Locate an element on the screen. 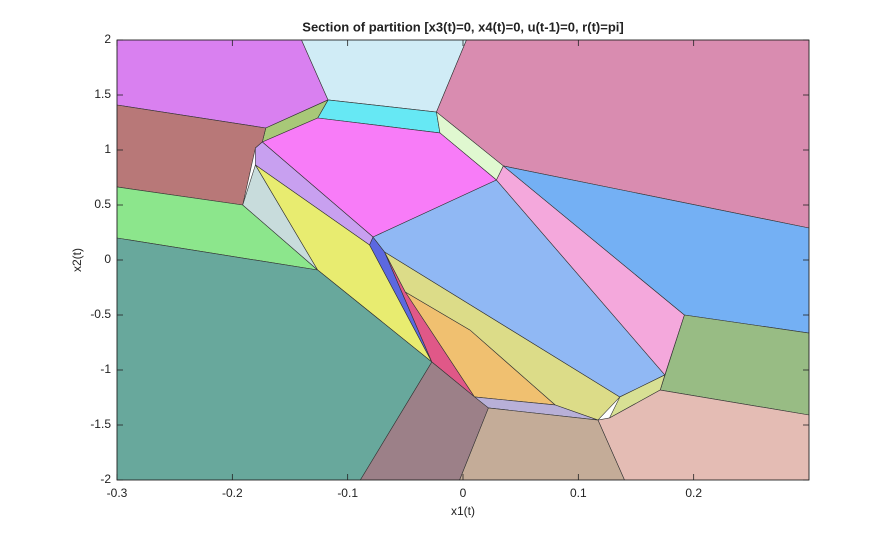 This screenshot has width=895, height=540. y-tick-label: 0 is located at coordinates (107, 259).